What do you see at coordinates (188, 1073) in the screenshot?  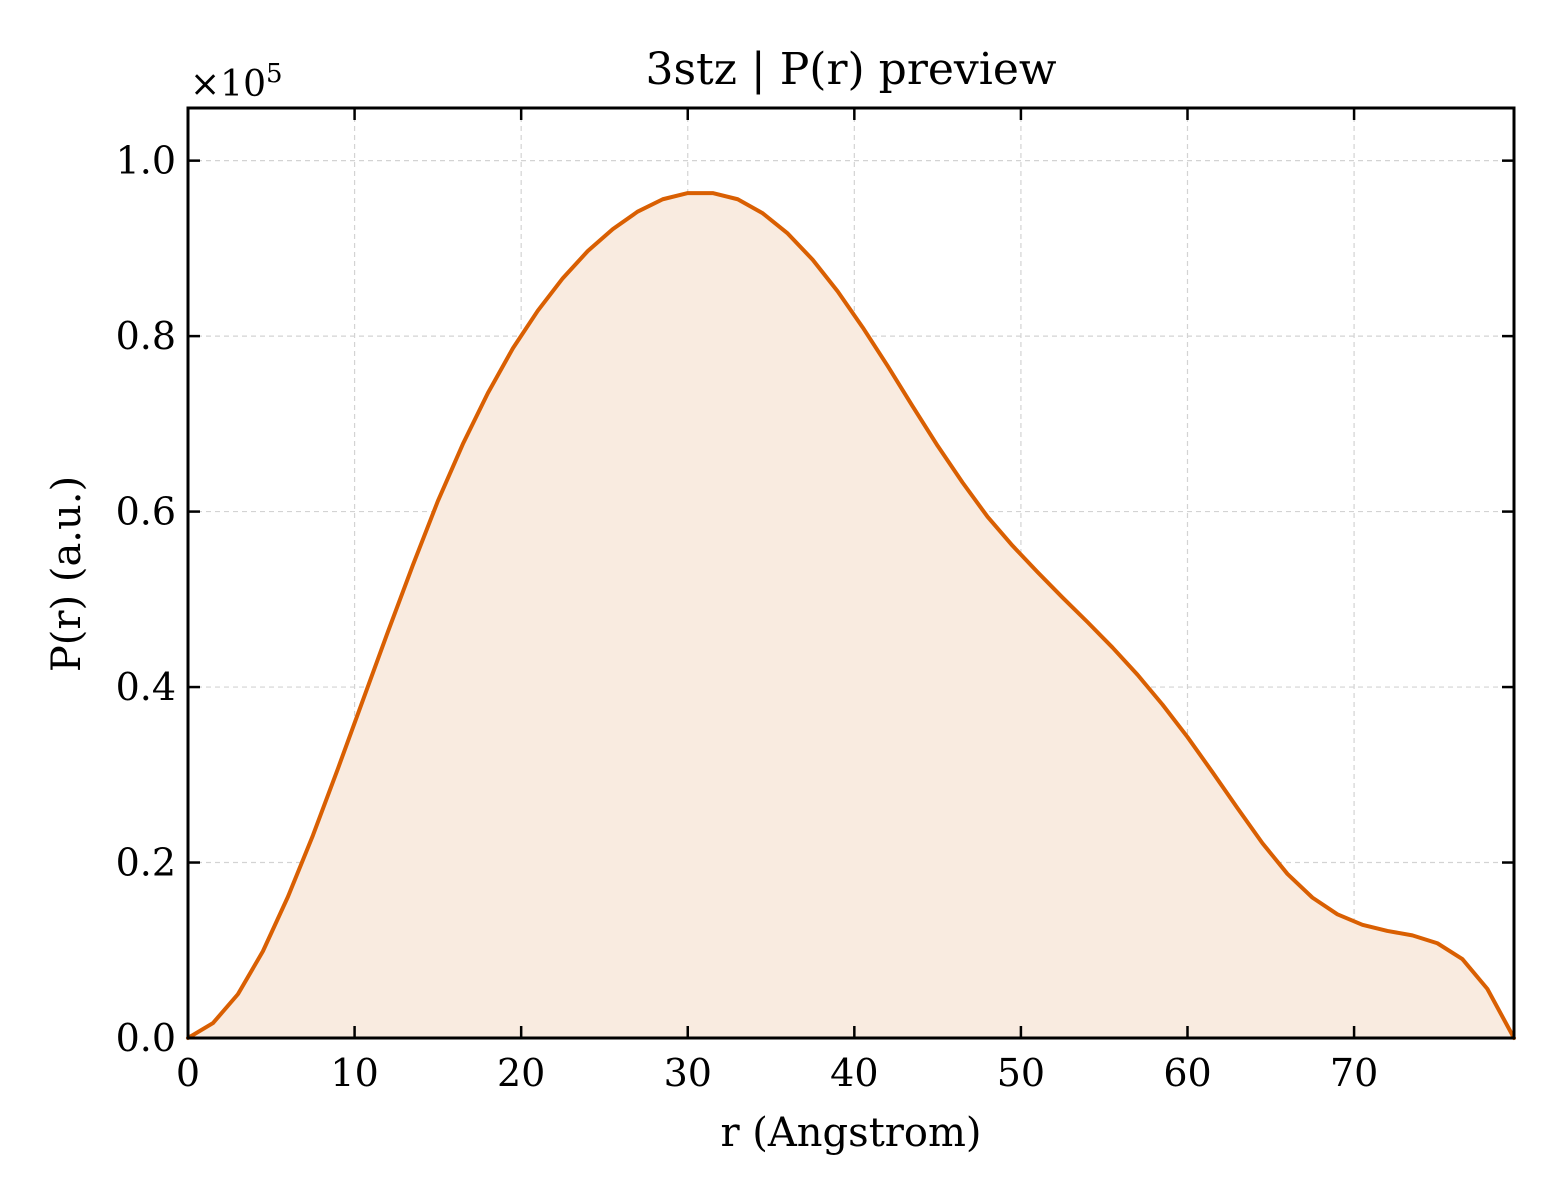 I see `x-tick-label: 0` at bounding box center [188, 1073].